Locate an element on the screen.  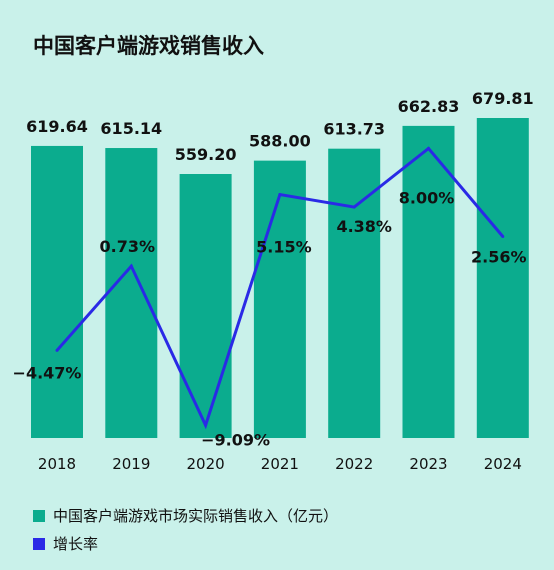
growth-label-2018: −4.47% is located at coordinates (47, 372).